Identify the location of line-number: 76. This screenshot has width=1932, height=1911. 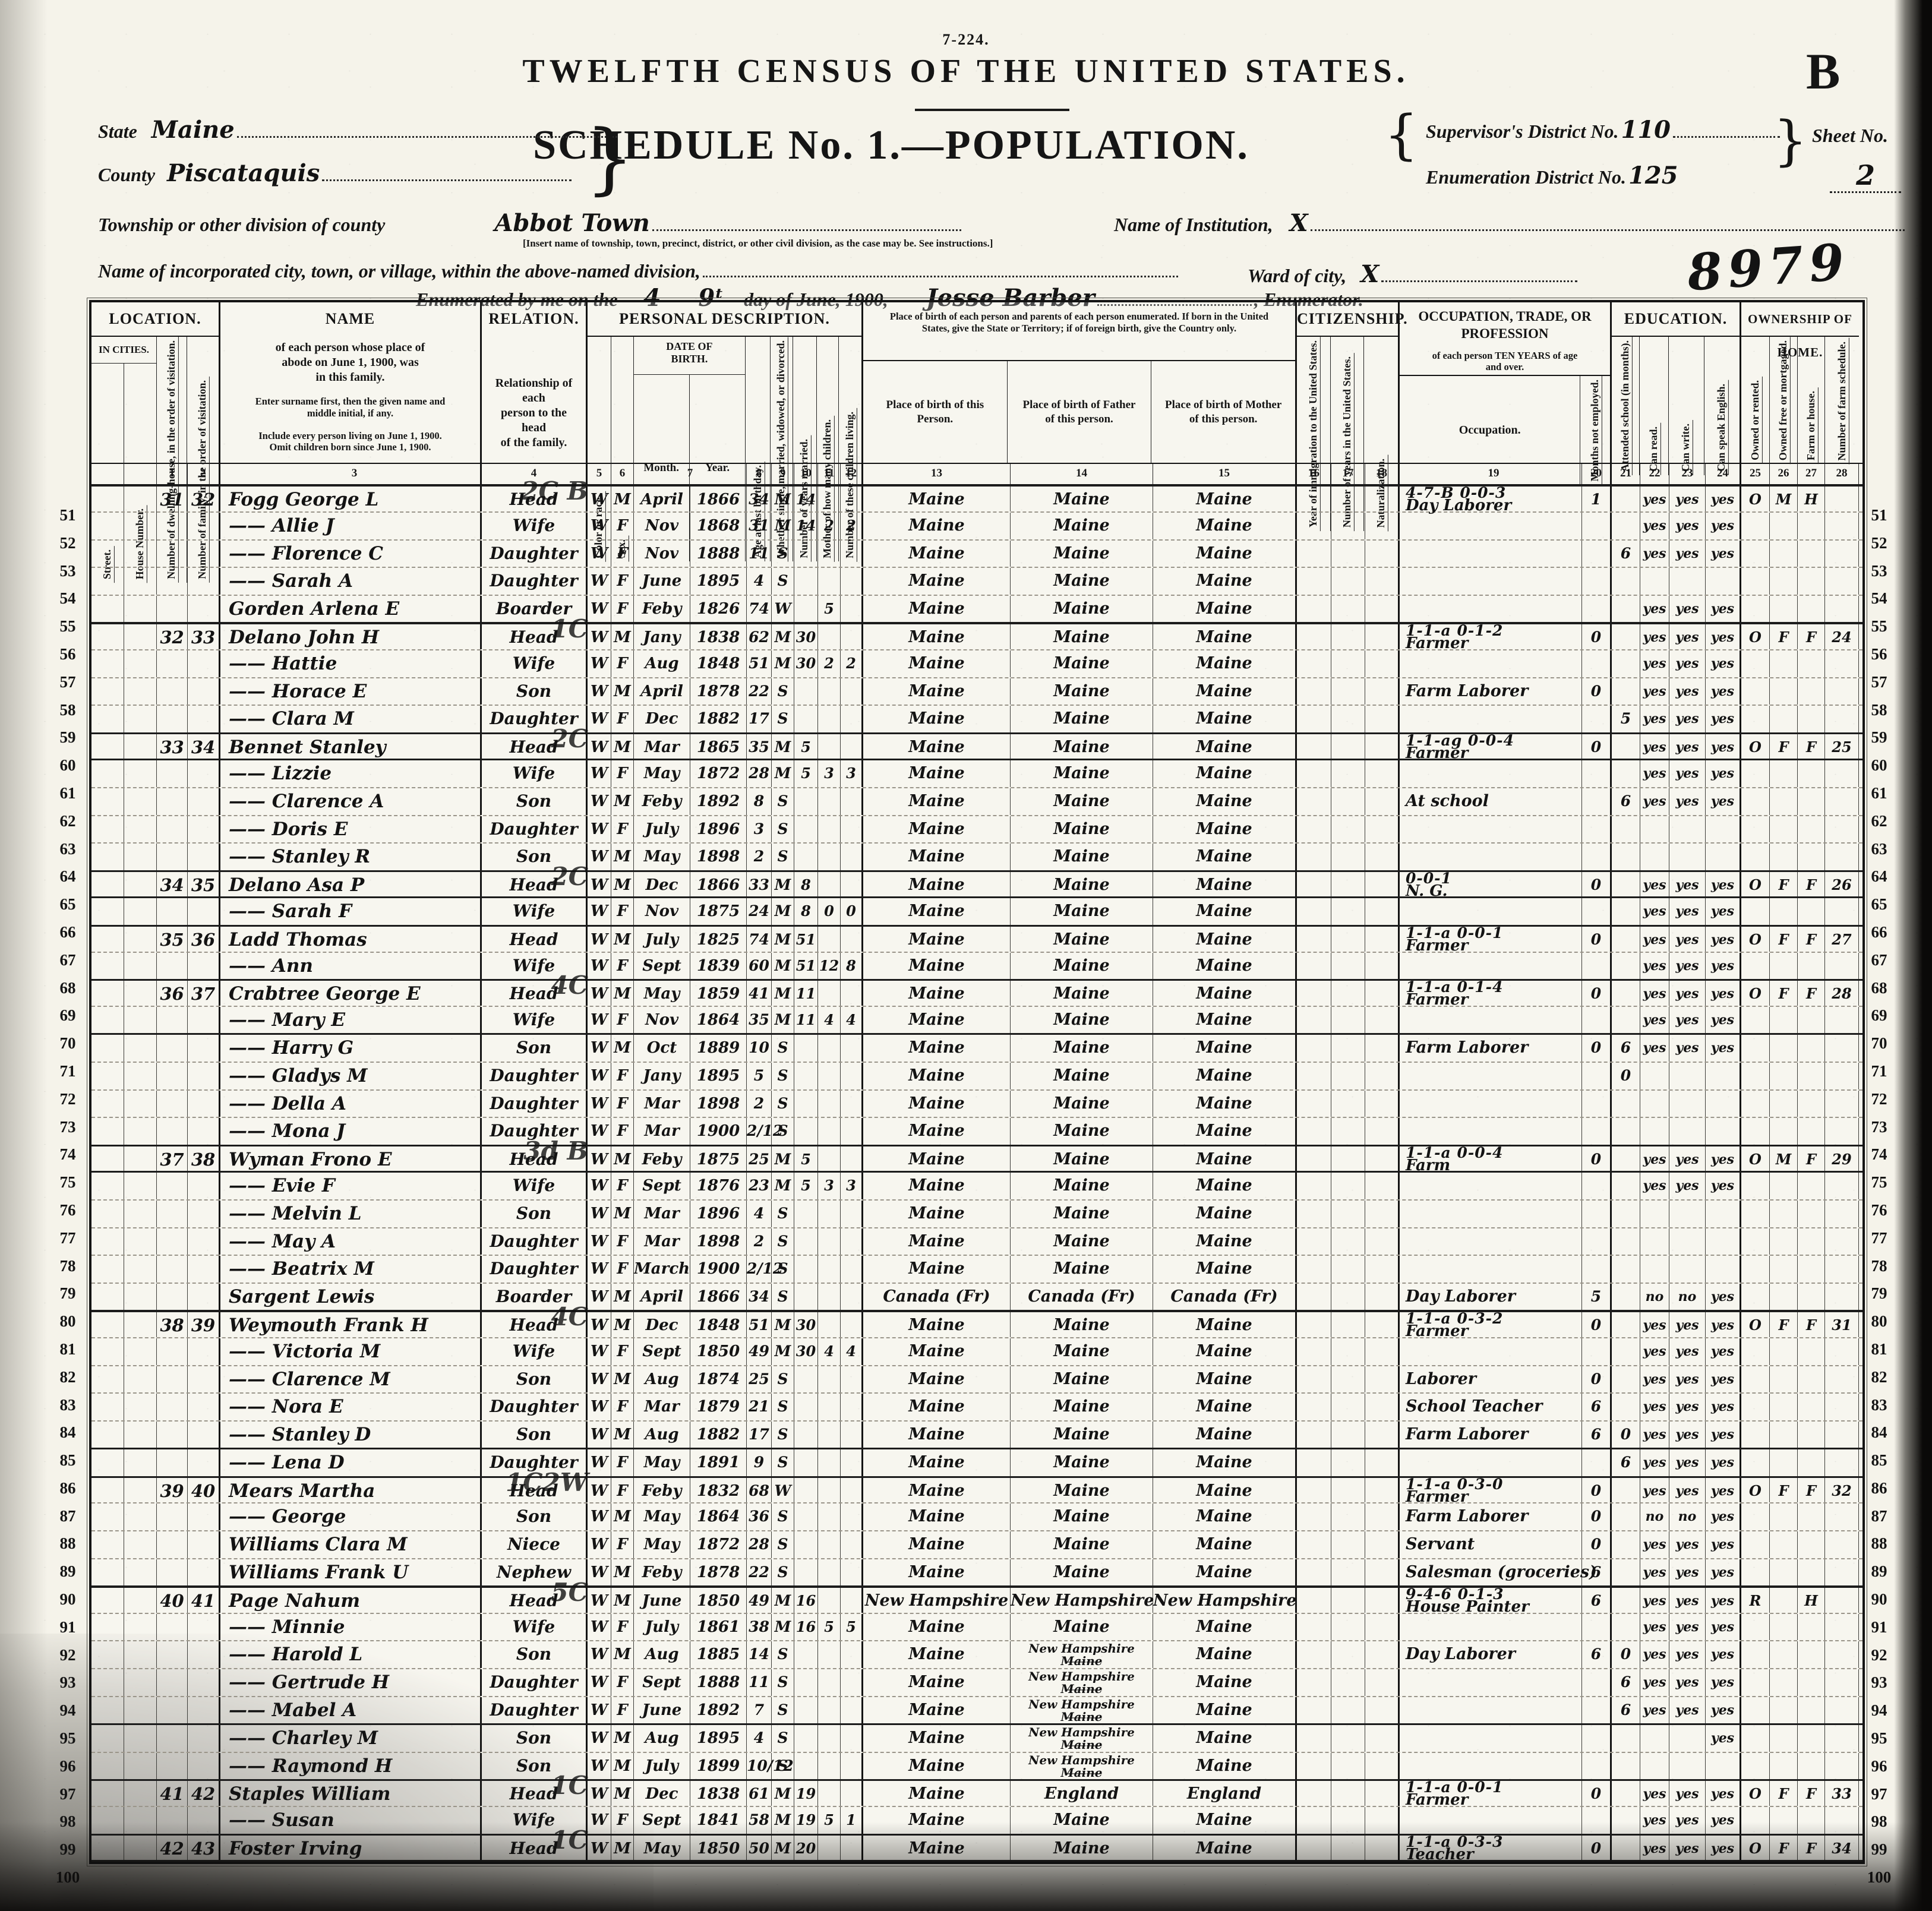
(1879, 1210).